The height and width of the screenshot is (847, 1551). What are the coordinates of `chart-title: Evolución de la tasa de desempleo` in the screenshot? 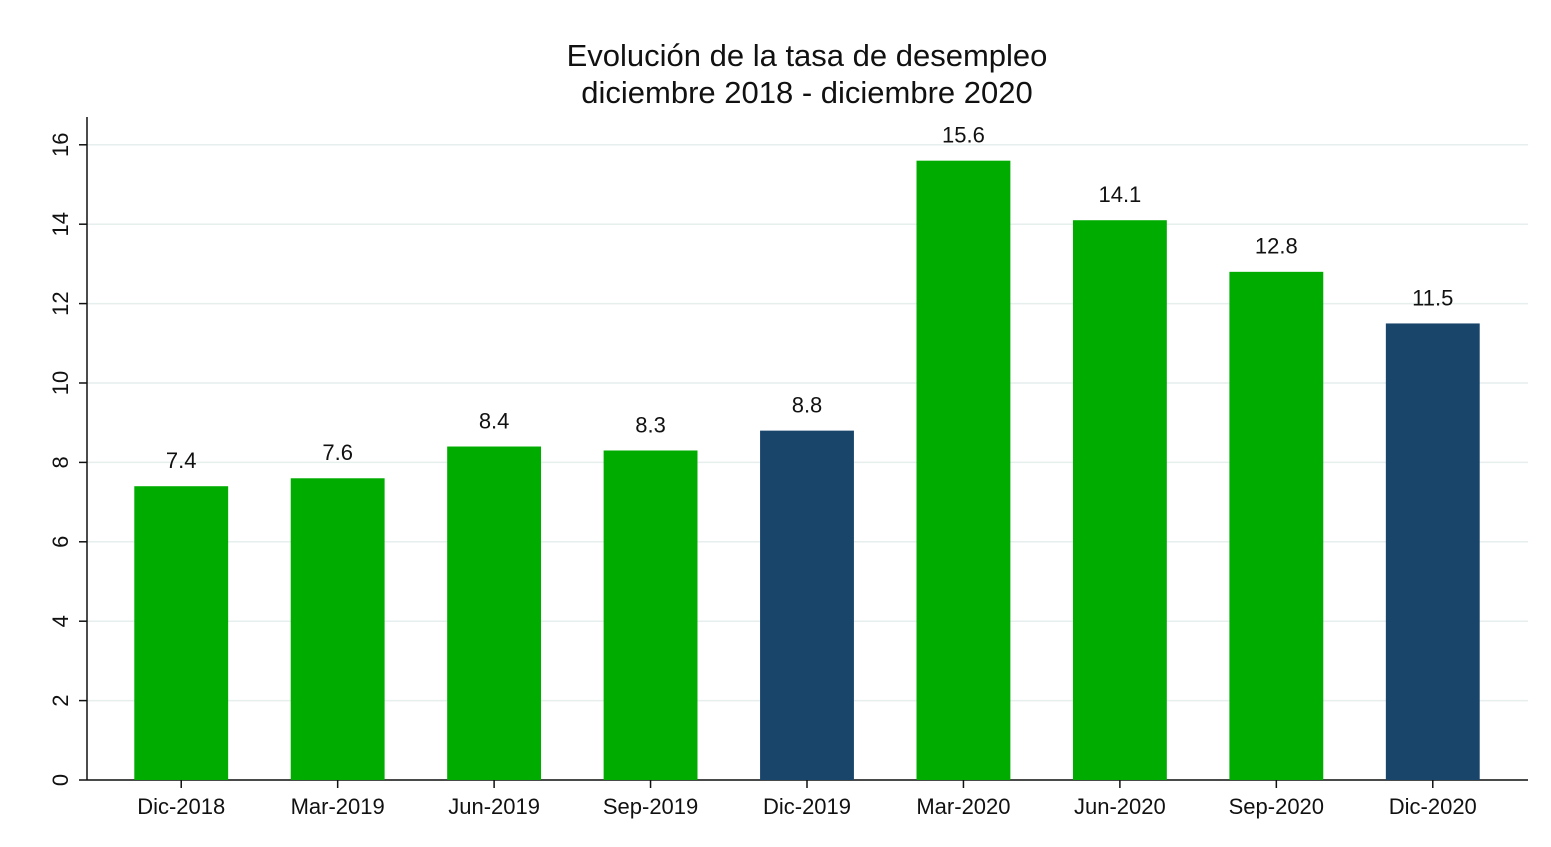 It's located at (807, 55).